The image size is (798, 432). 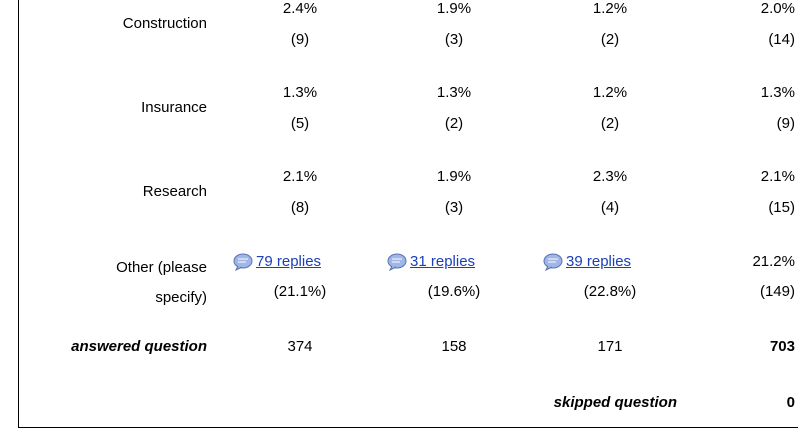 I want to click on percent: (22.8%), so click(x=610, y=291).